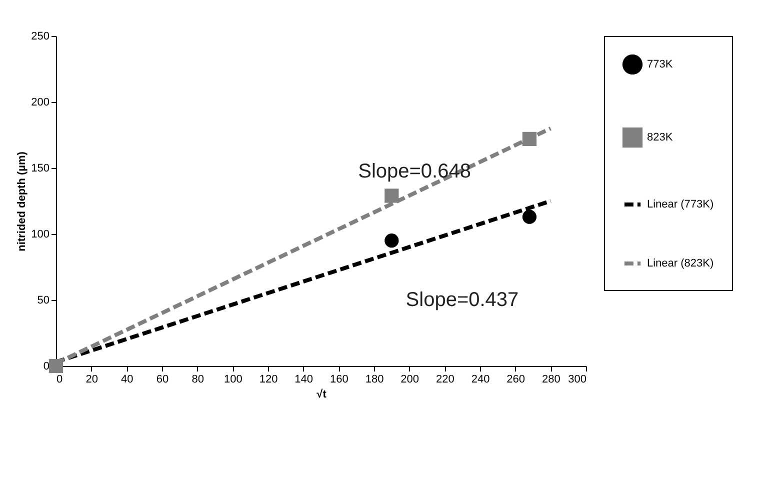 The width and height of the screenshot is (780, 486). Describe the element at coordinates (233, 380) in the screenshot. I see `x-tick-label: 100` at that location.